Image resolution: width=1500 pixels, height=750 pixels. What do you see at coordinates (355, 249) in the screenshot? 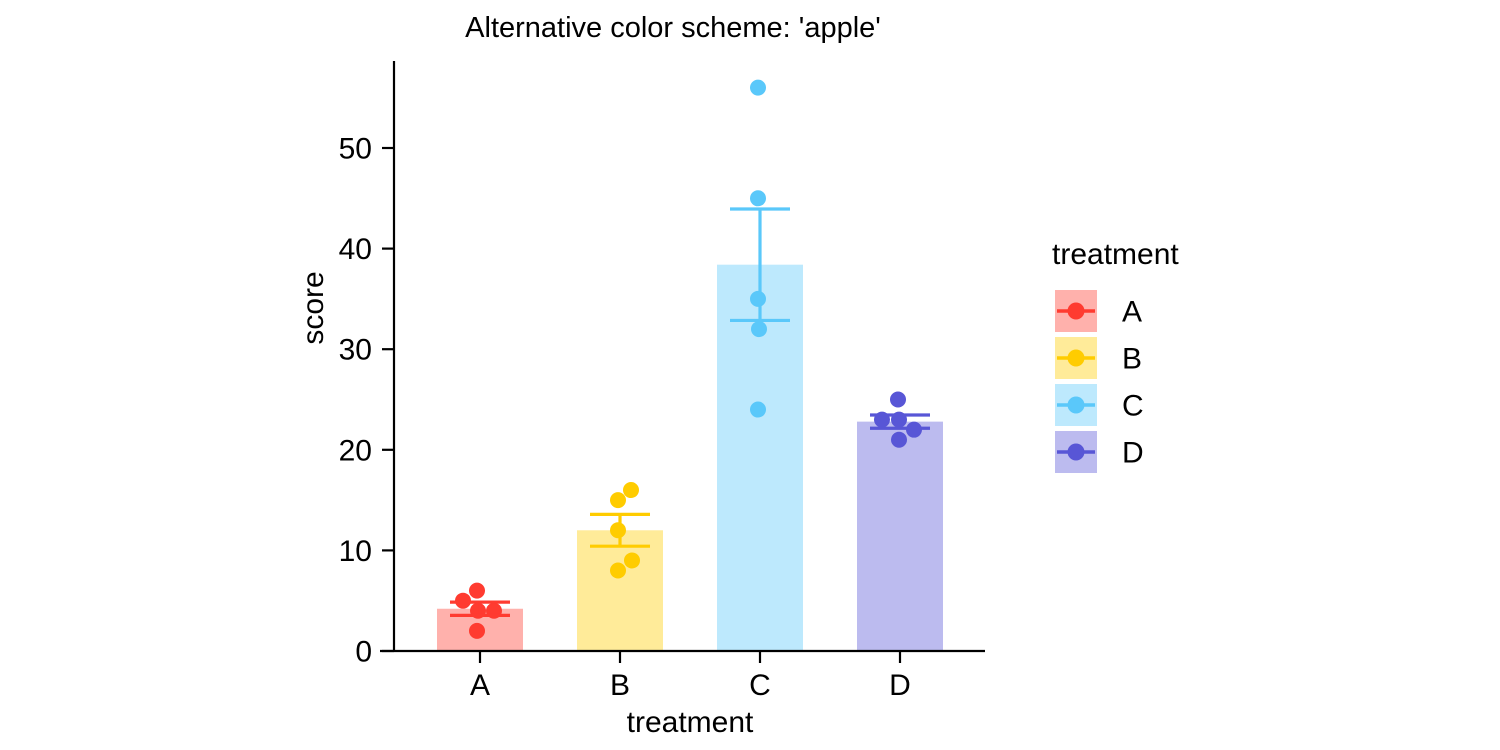
I see `y-tick-label: 40` at bounding box center [355, 249].